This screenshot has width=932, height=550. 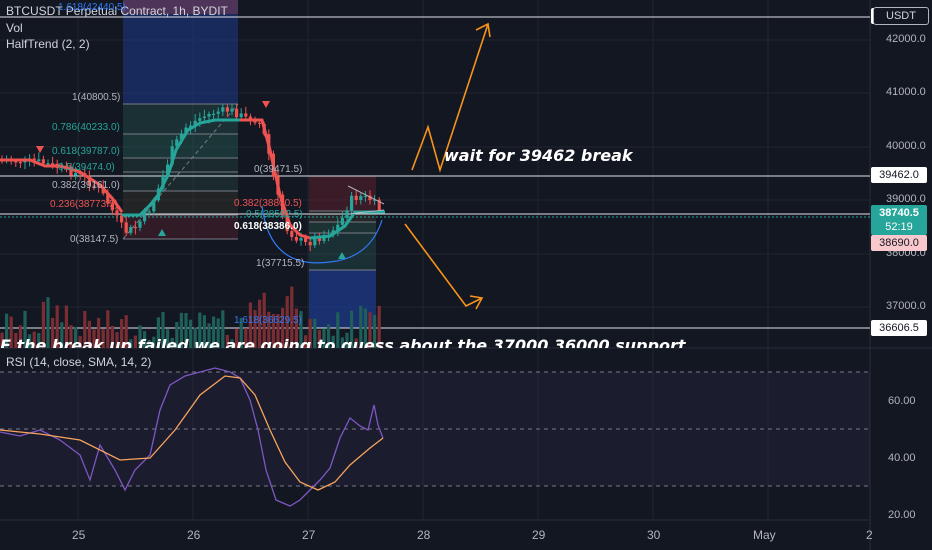 I want to click on currency-button: USDT, so click(x=901, y=16).